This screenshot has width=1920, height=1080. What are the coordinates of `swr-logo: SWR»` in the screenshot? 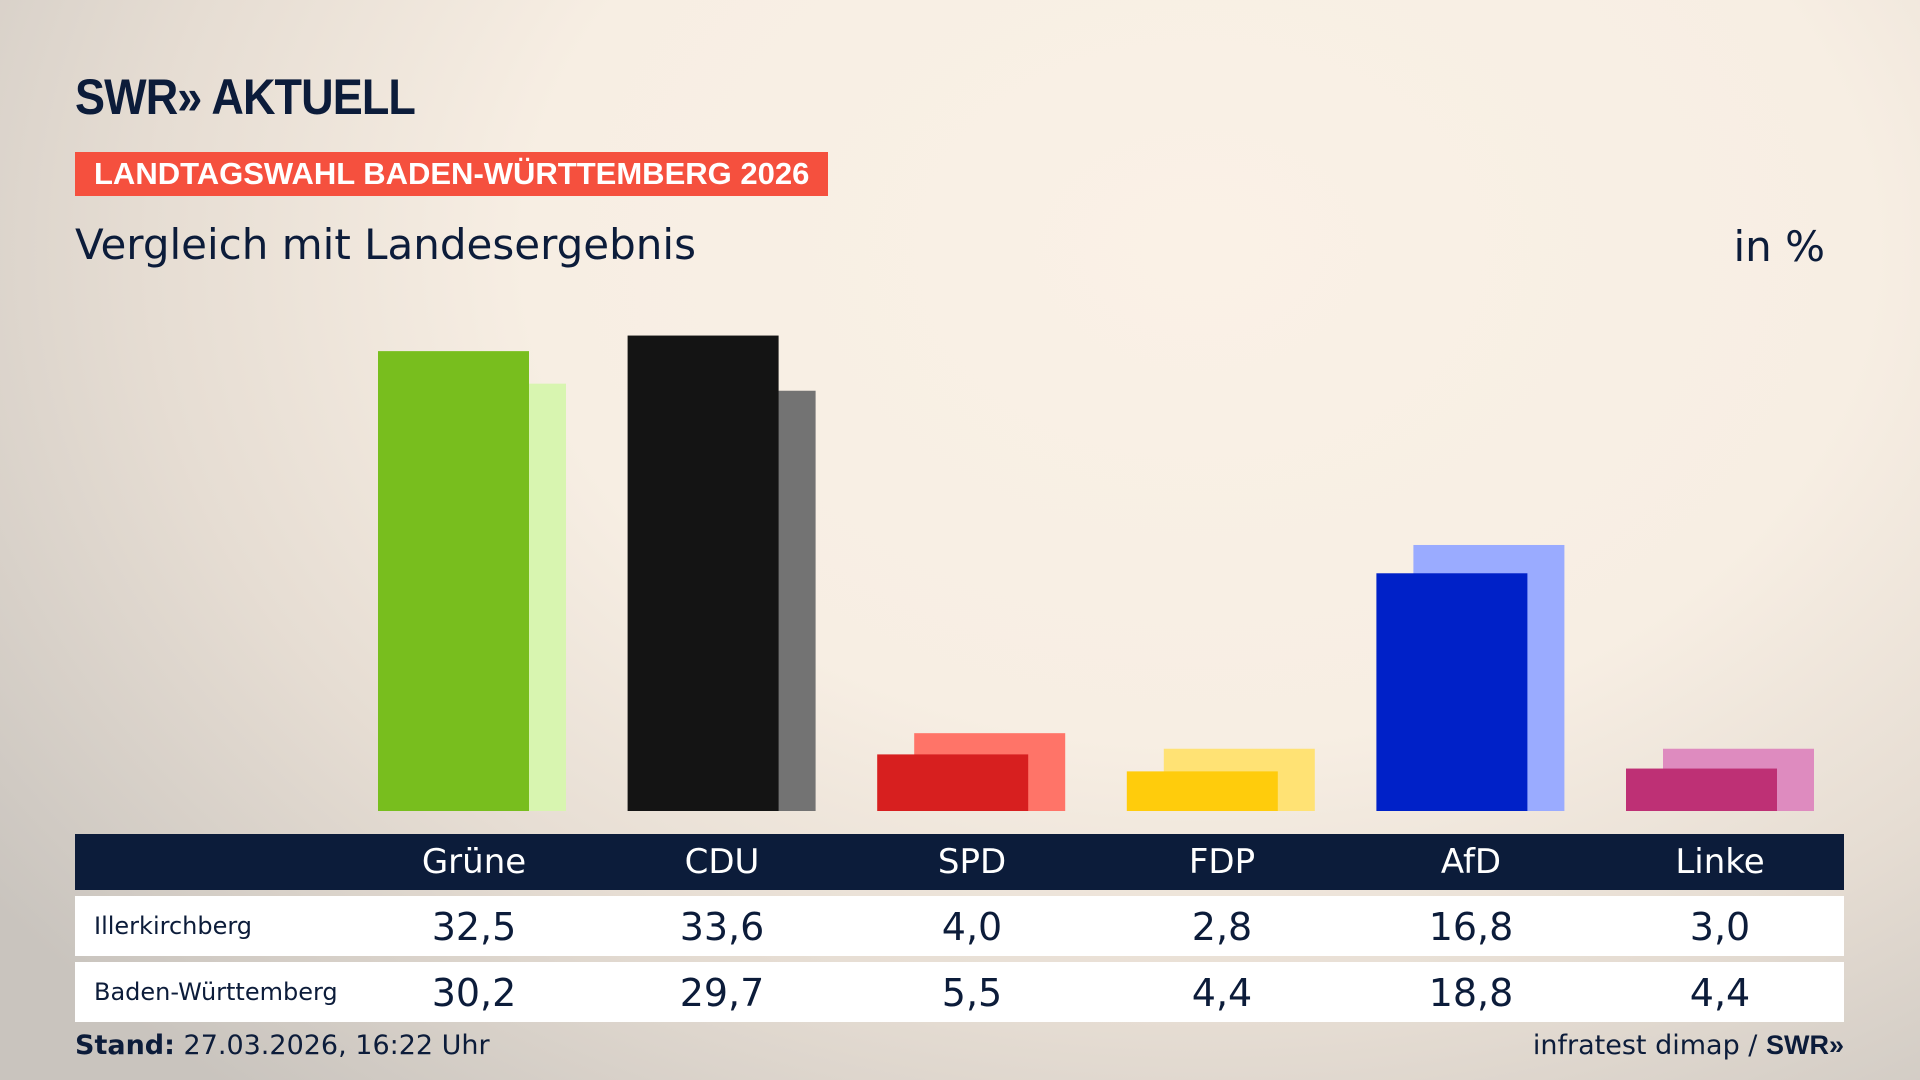 It's located at (1804, 1045).